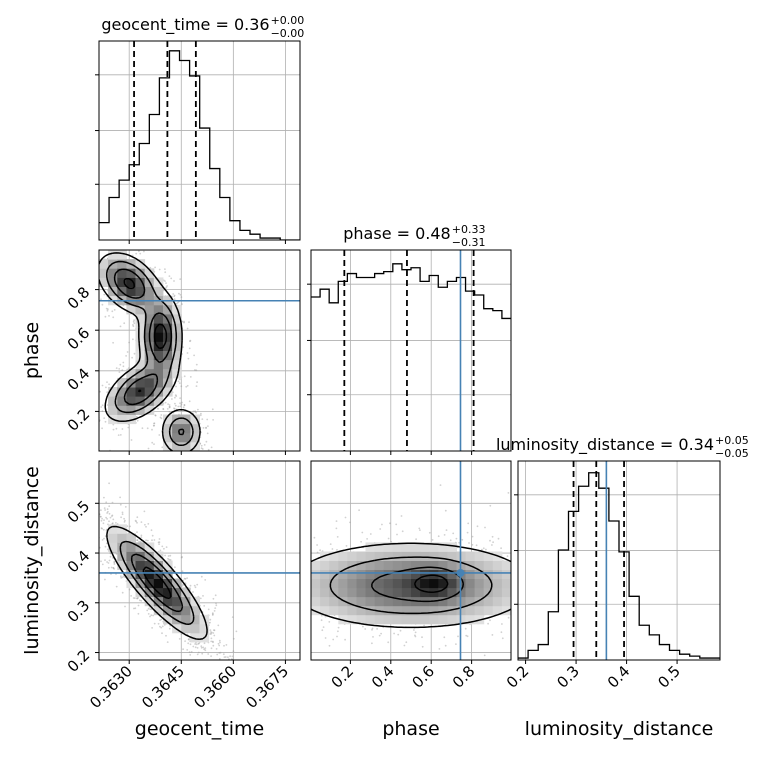  I want to click on axes-frame, so click(199, 560).